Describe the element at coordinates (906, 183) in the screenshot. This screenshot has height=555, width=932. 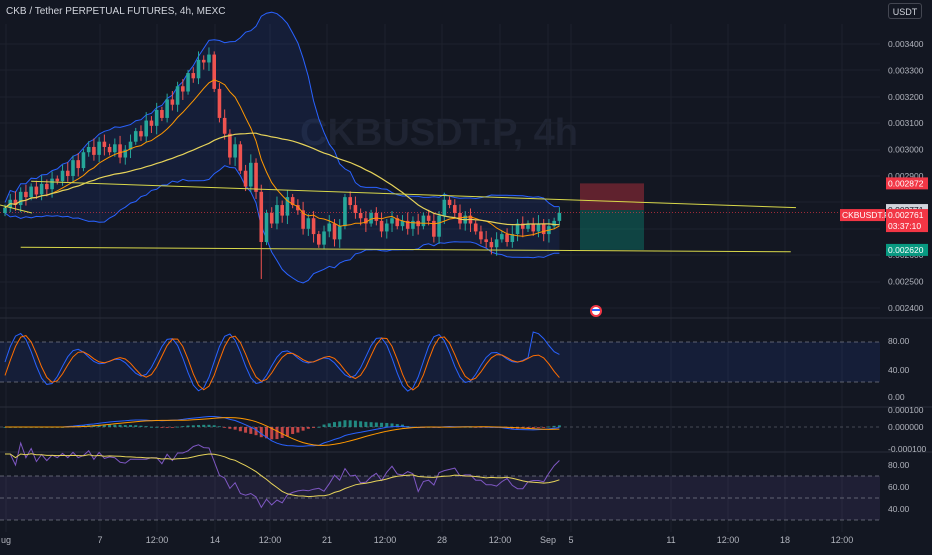
I see `stop-loss-label: 0.002872` at that location.